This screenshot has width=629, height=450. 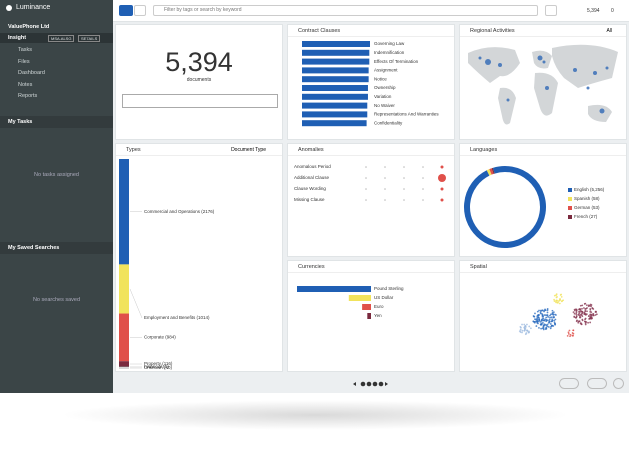 I want to click on nav-item: Dashboard, so click(x=31, y=73).